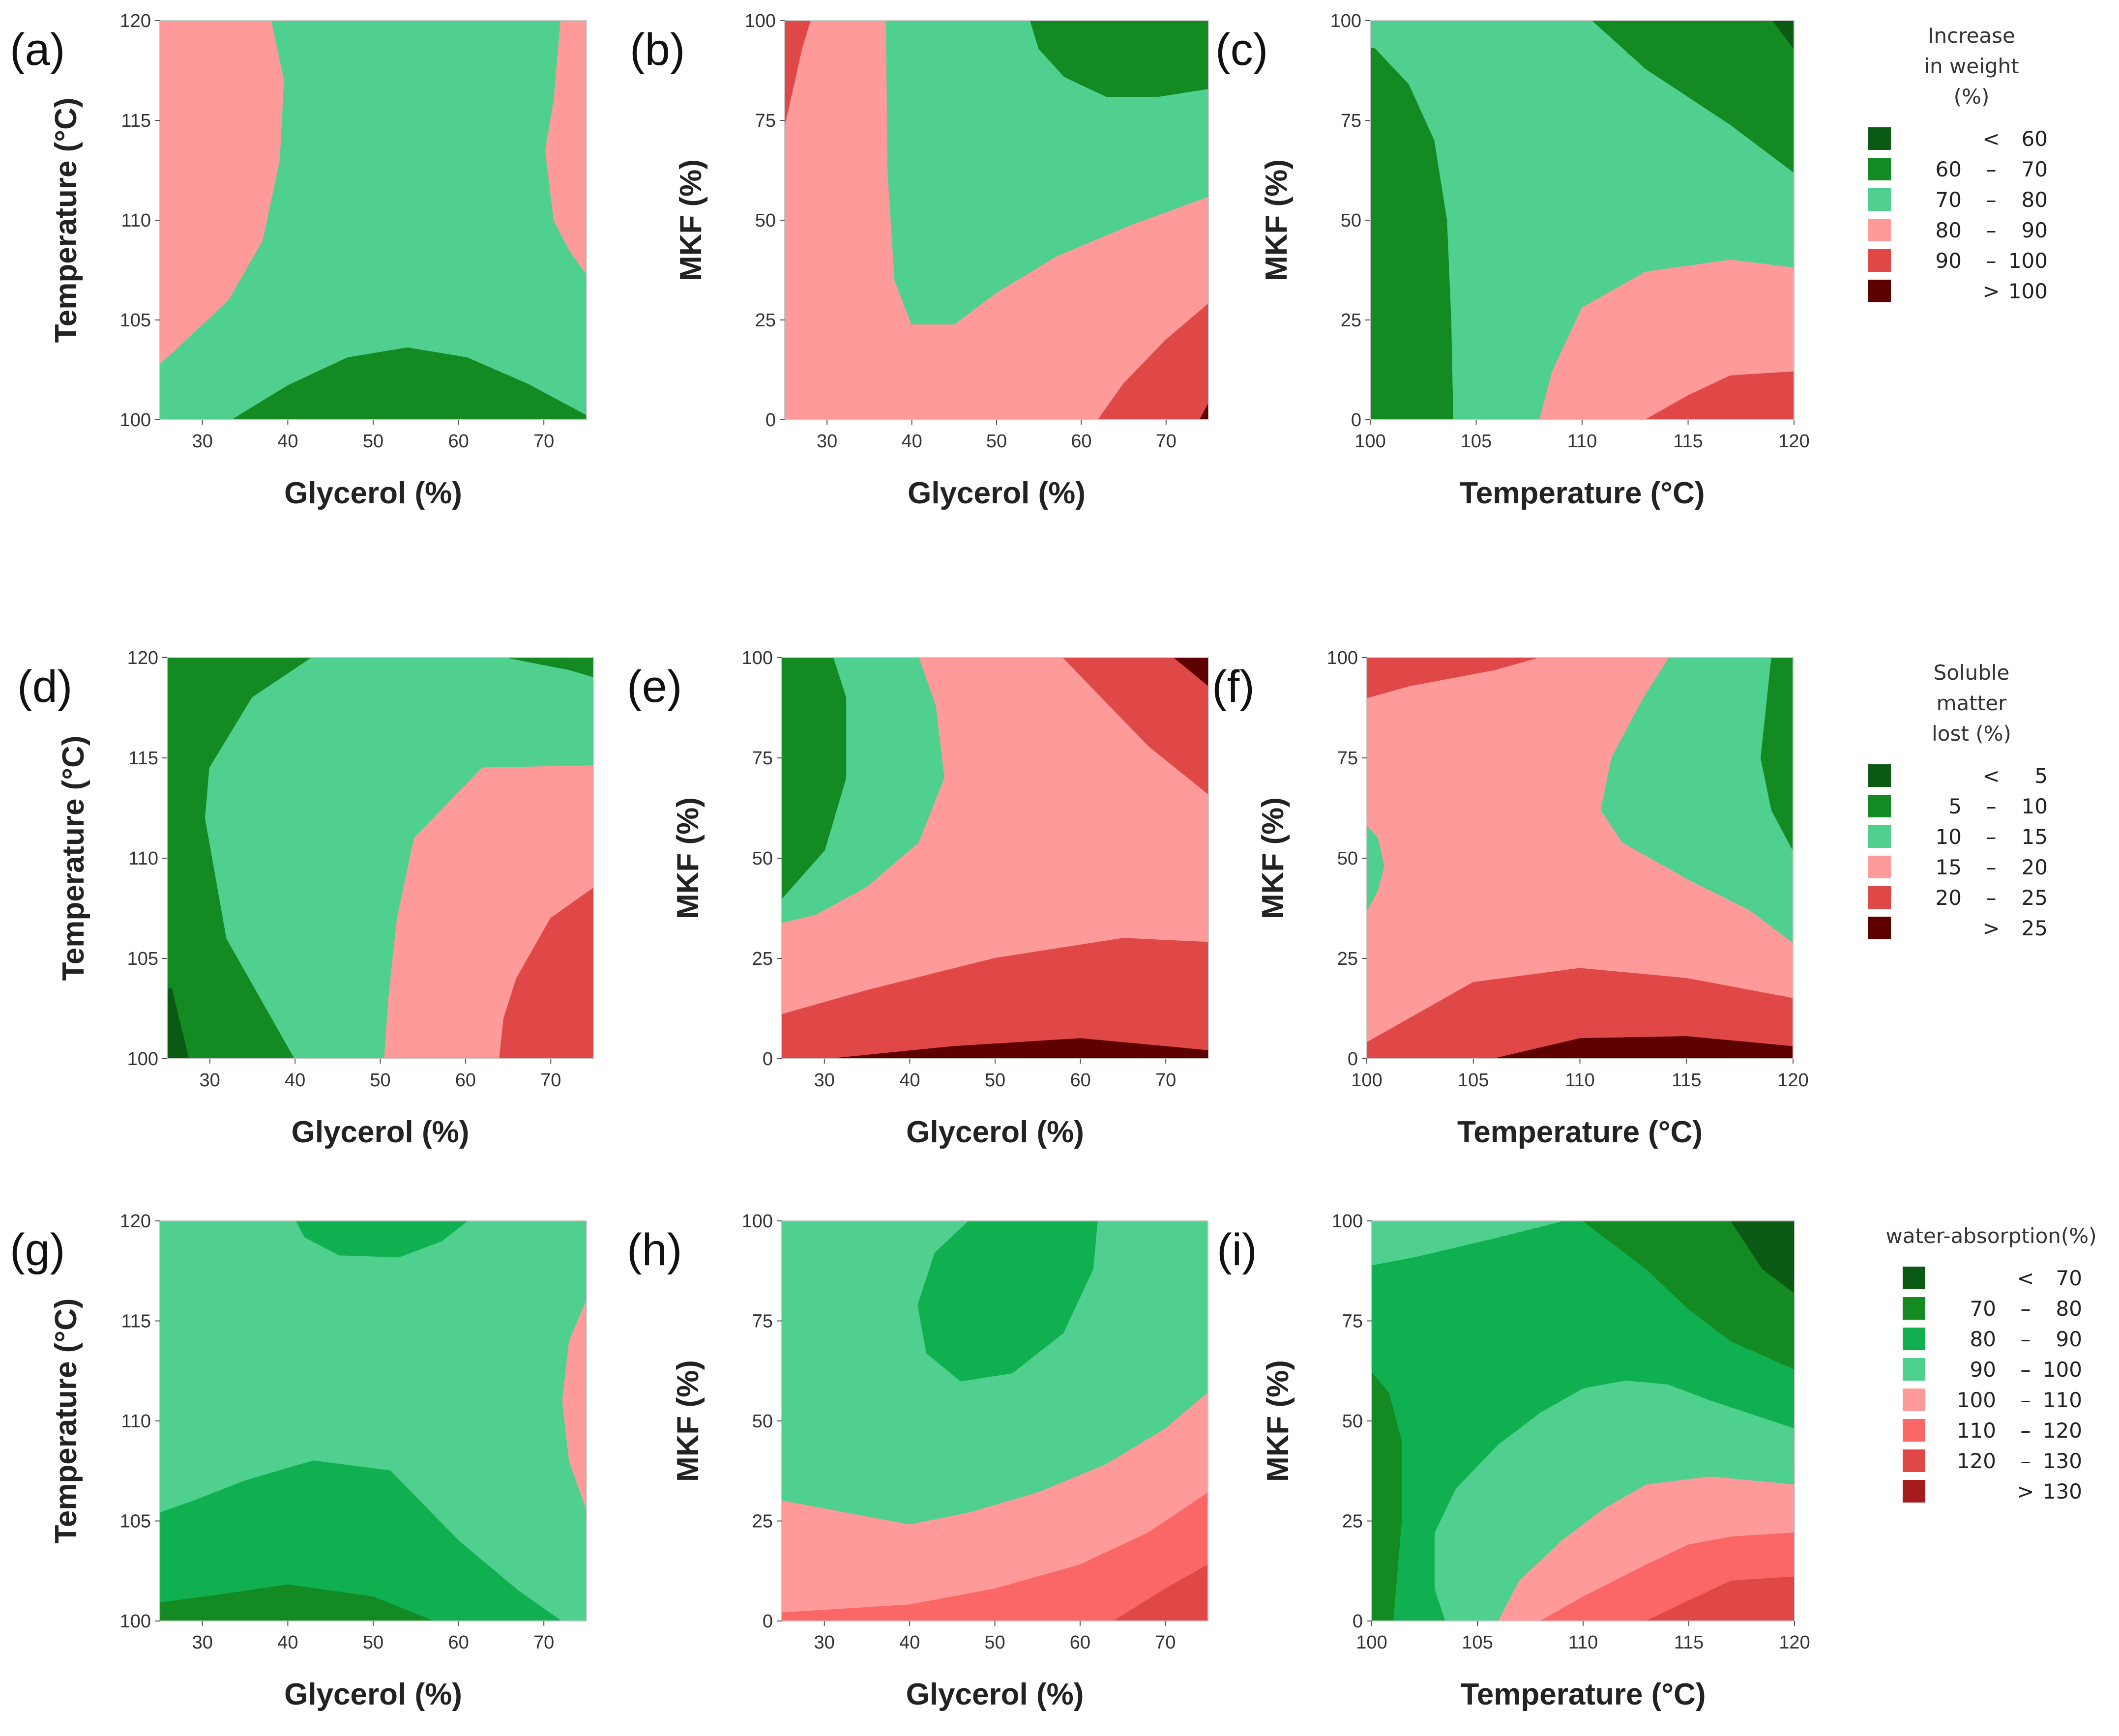  What do you see at coordinates (1351, 320) in the screenshot?
I see `y-tick-label: 25` at bounding box center [1351, 320].